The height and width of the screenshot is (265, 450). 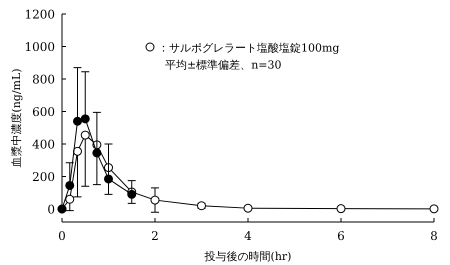 What do you see at coordinates (43, 145) in the screenshot?
I see `y-tick-label: 400` at bounding box center [43, 145].